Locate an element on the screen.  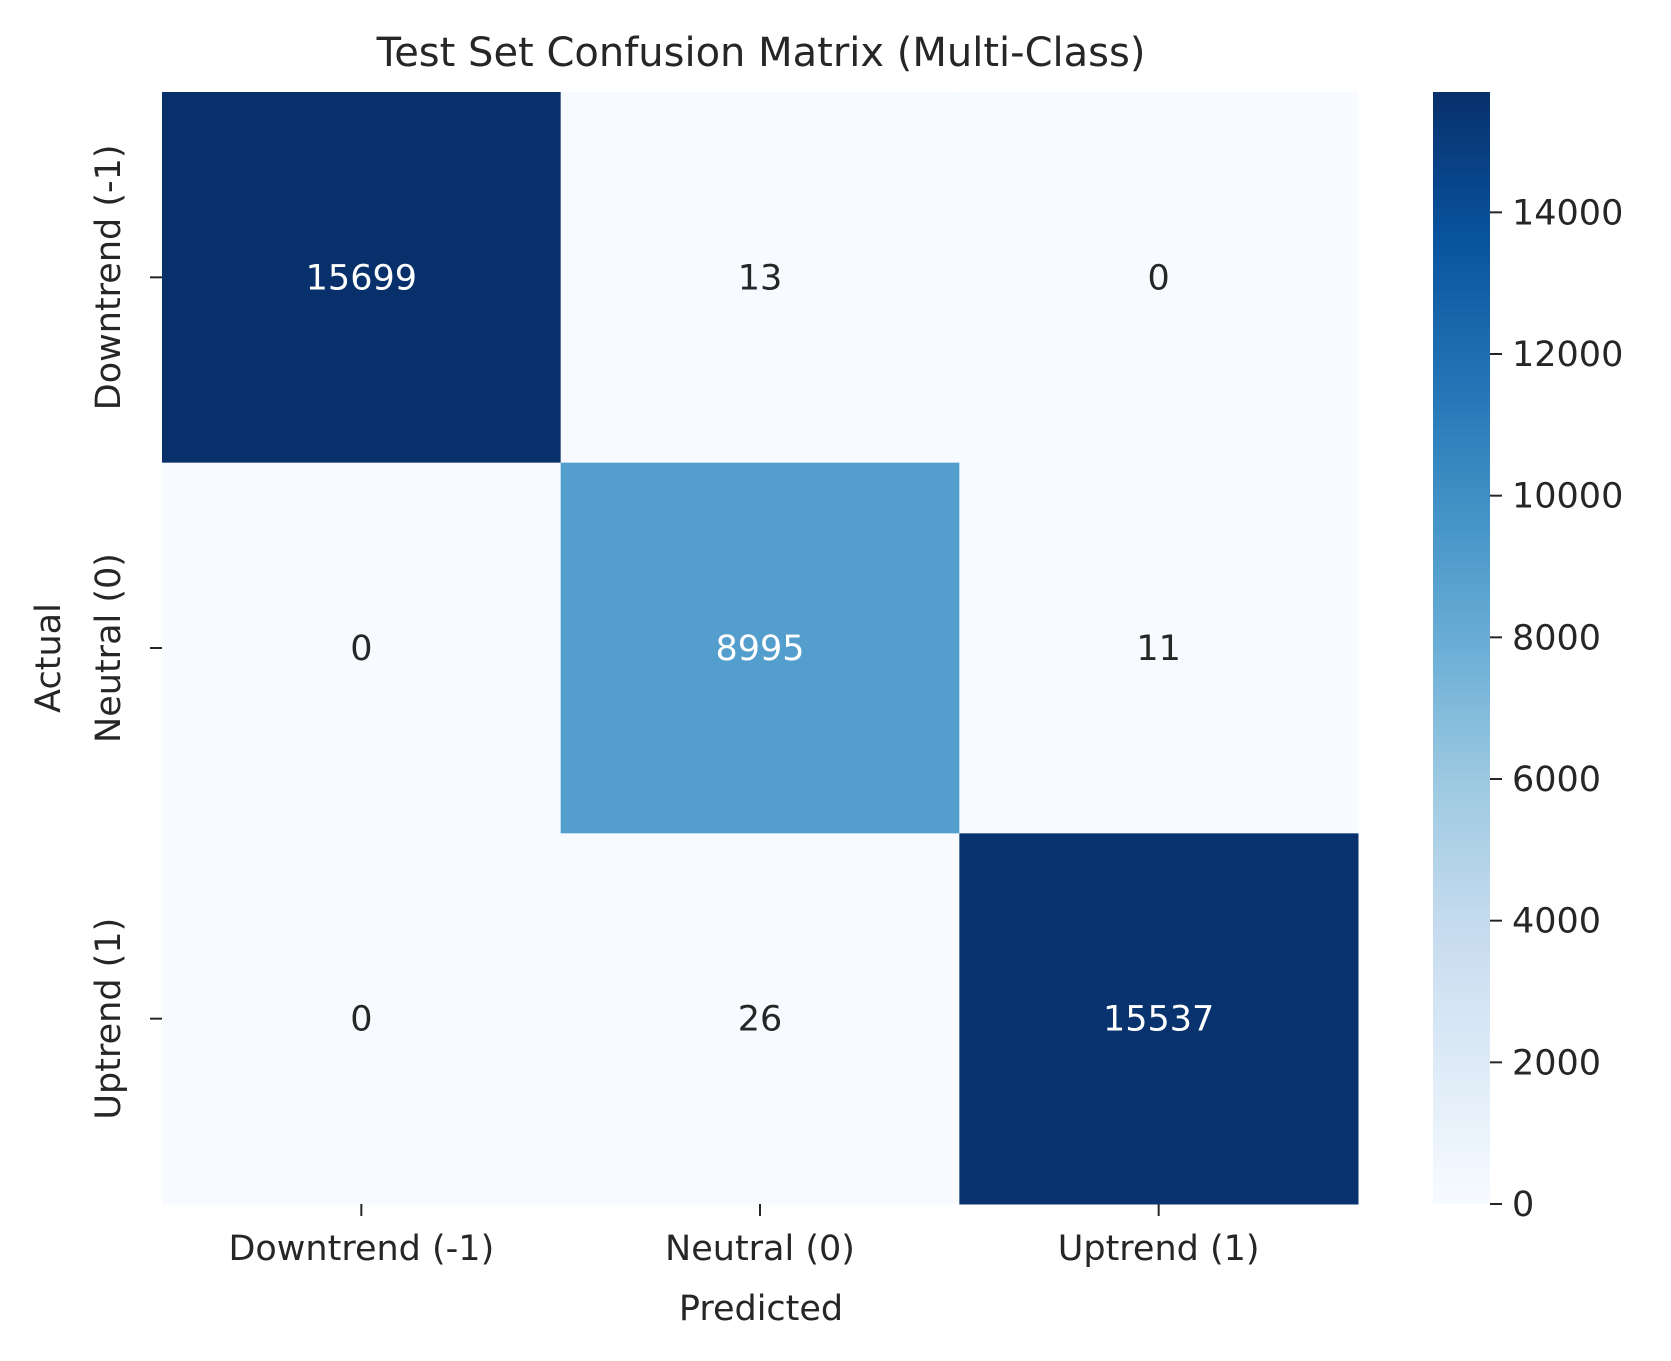
heatmap-cell-r0-c0 is located at coordinates (362, 278).